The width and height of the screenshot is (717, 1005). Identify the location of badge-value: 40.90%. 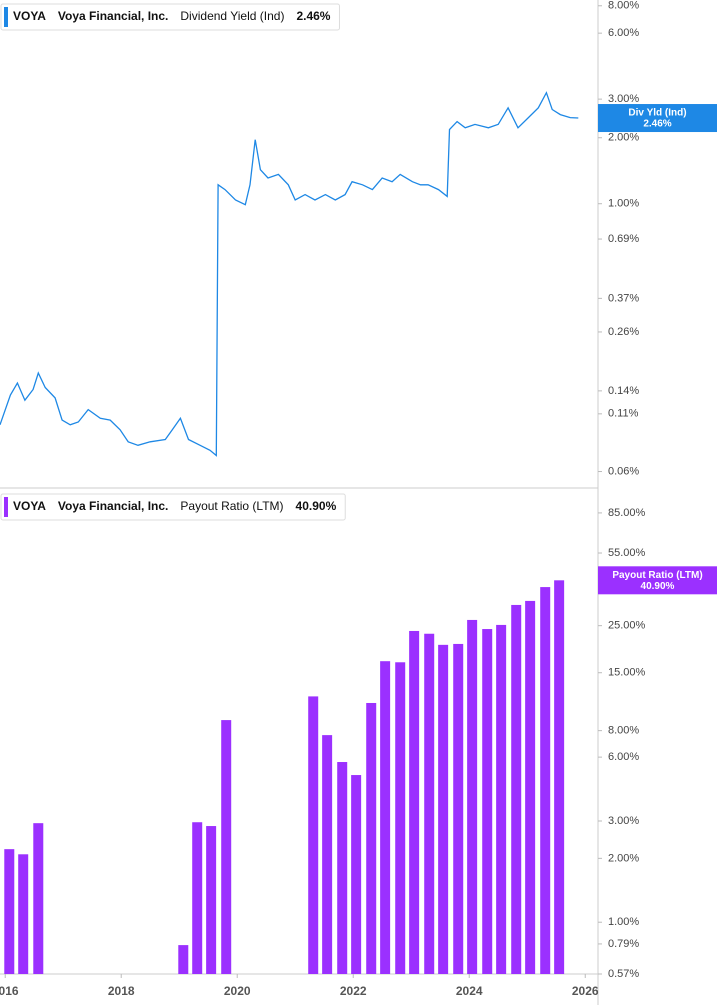
(658, 586).